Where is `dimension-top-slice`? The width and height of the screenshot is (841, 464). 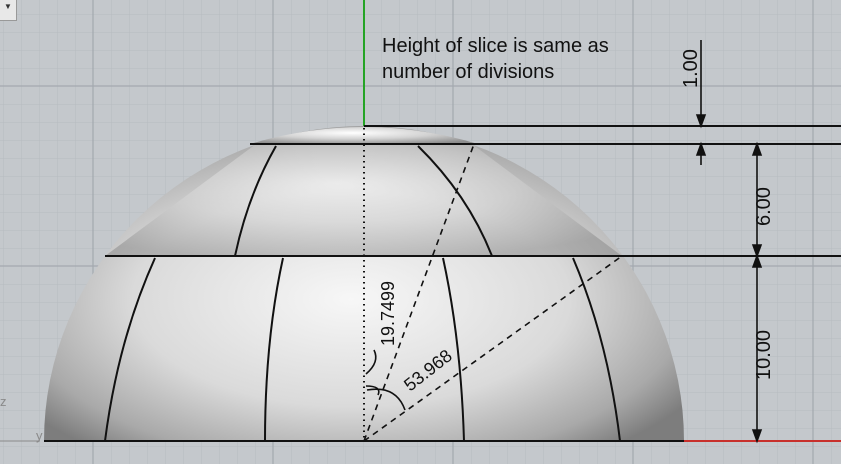 dimension-top-slice is located at coordinates (701, 102).